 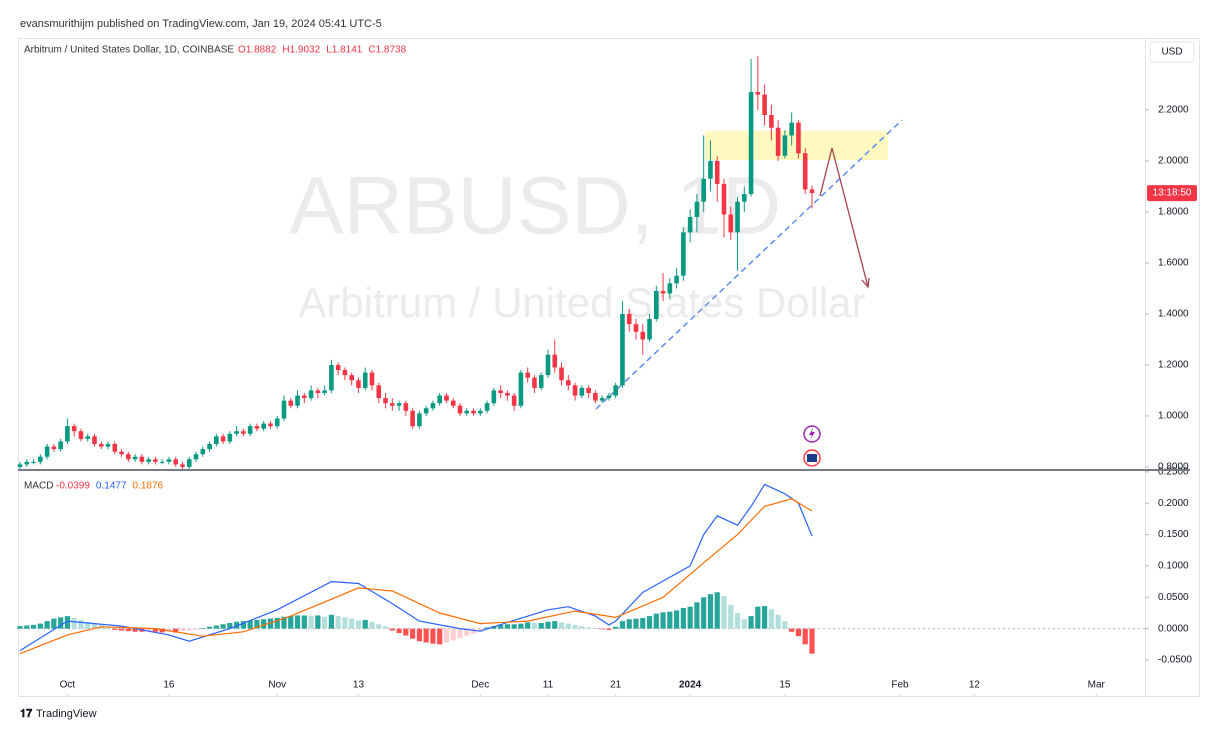 What do you see at coordinates (359, 685) in the screenshot?
I see `x-tick-label: 13` at bounding box center [359, 685].